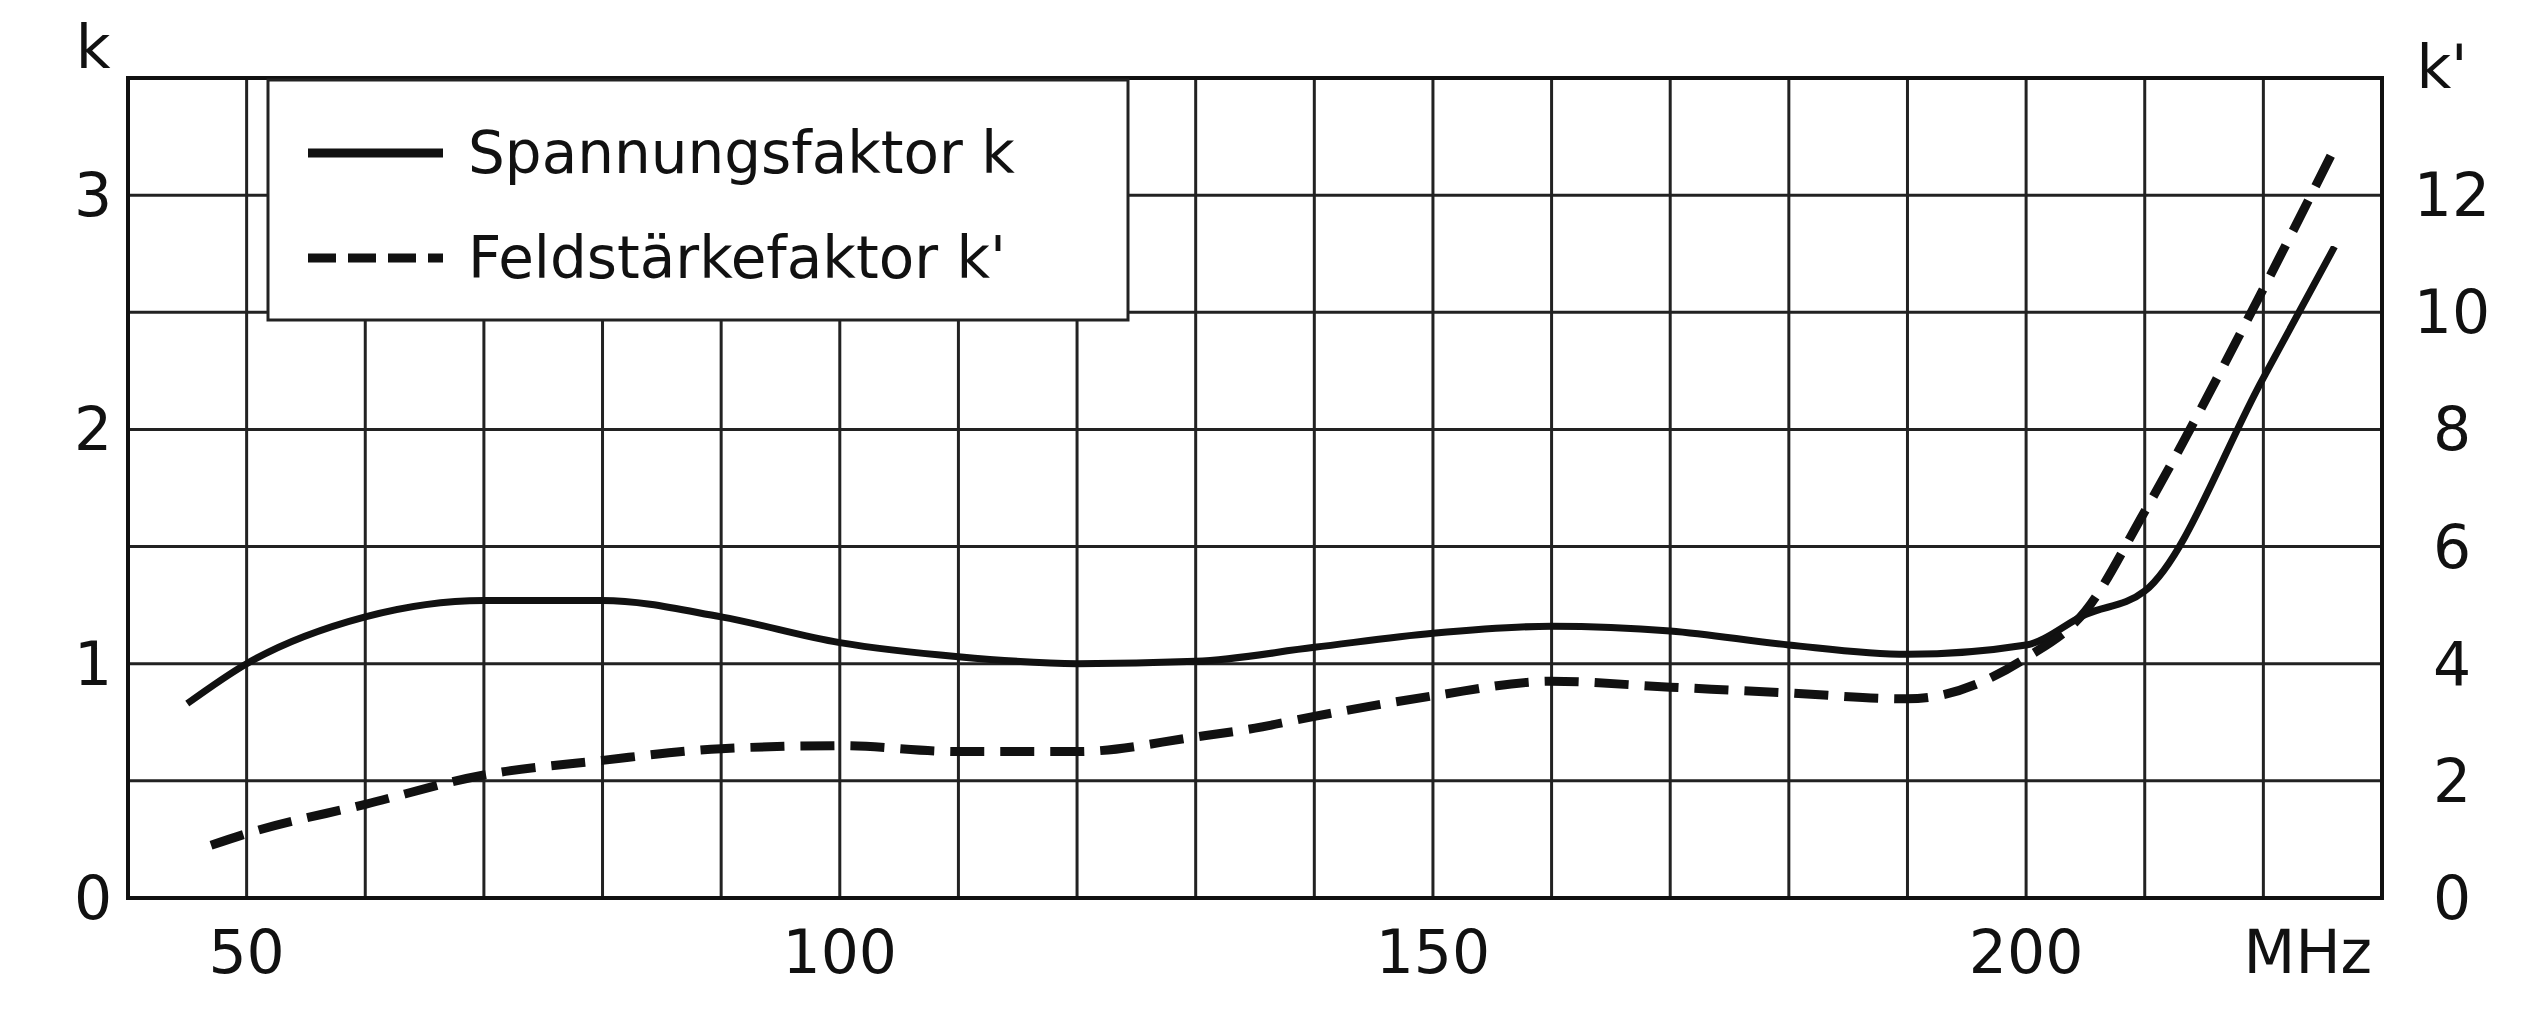 The image size is (2540, 1022). Describe the element at coordinates (93, 429) in the screenshot. I see `y-tick-label: 2` at that location.